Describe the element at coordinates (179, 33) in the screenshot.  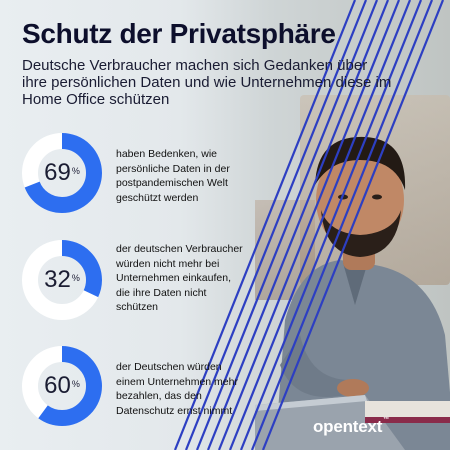
I see `page-title: Schutz der Privatsphäre` at that location.